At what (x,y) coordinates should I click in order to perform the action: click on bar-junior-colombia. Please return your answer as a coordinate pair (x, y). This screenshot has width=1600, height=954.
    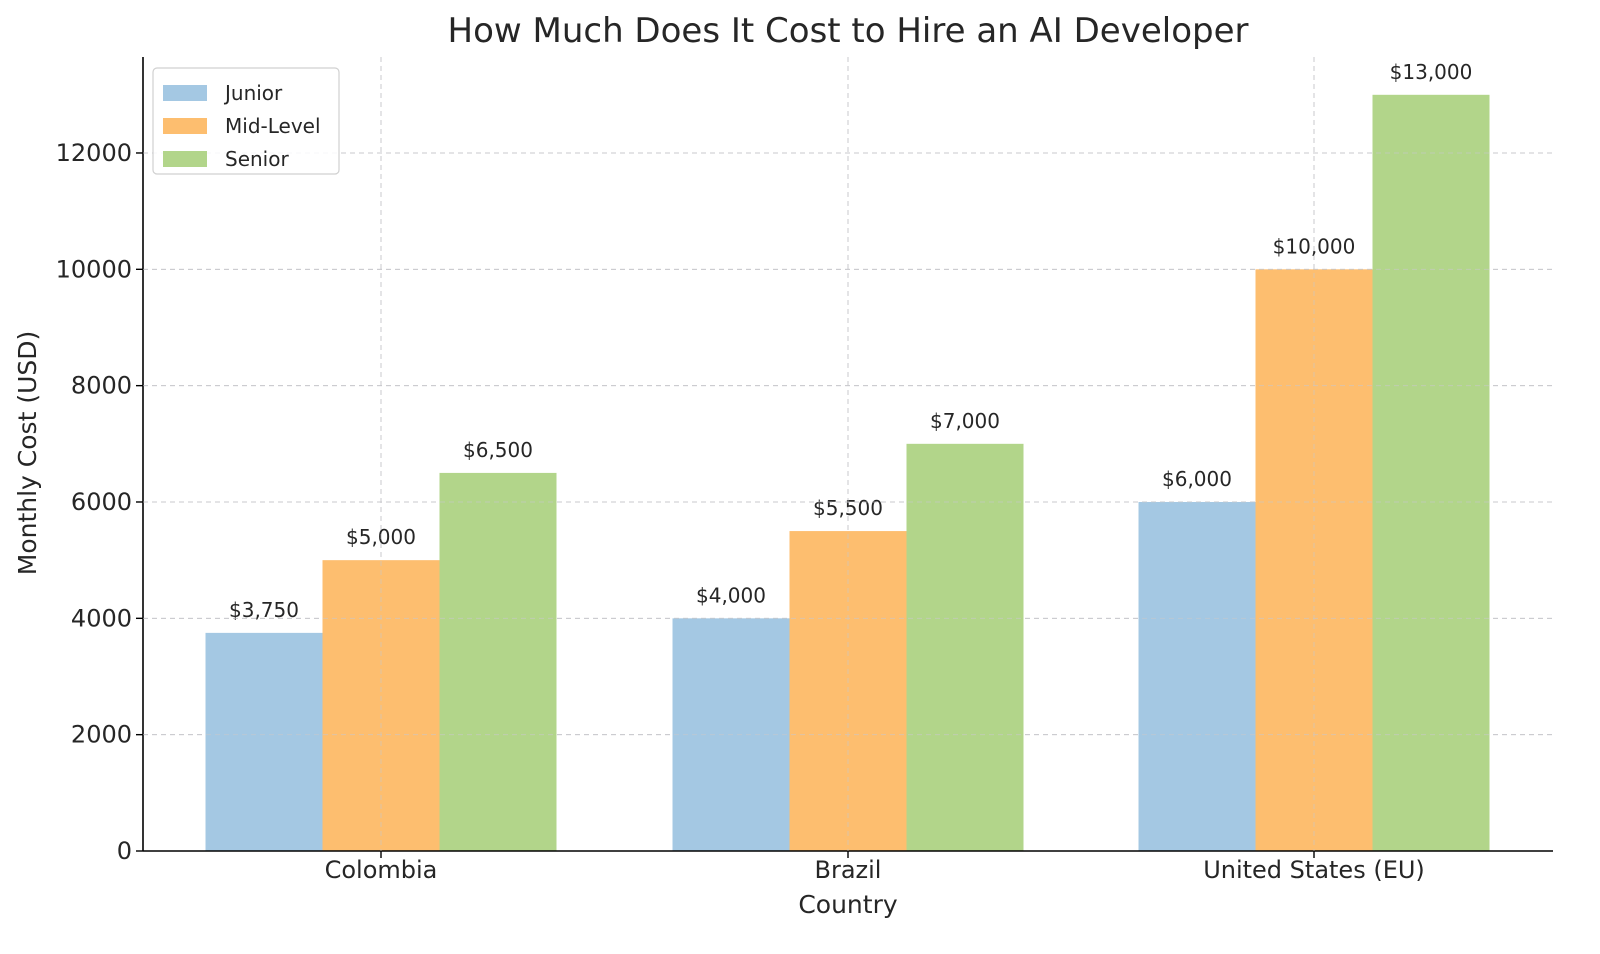
    Looking at the image, I should click on (264, 741).